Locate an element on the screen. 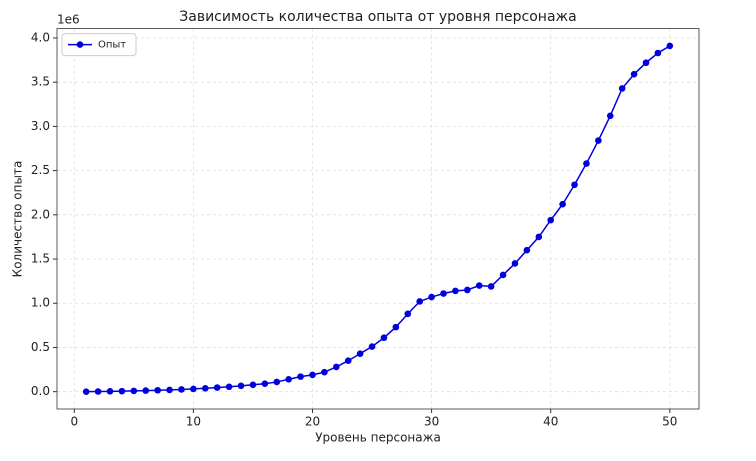 This screenshot has width=756, height=461. y-tick-label: 2.5 is located at coordinates (40, 170).